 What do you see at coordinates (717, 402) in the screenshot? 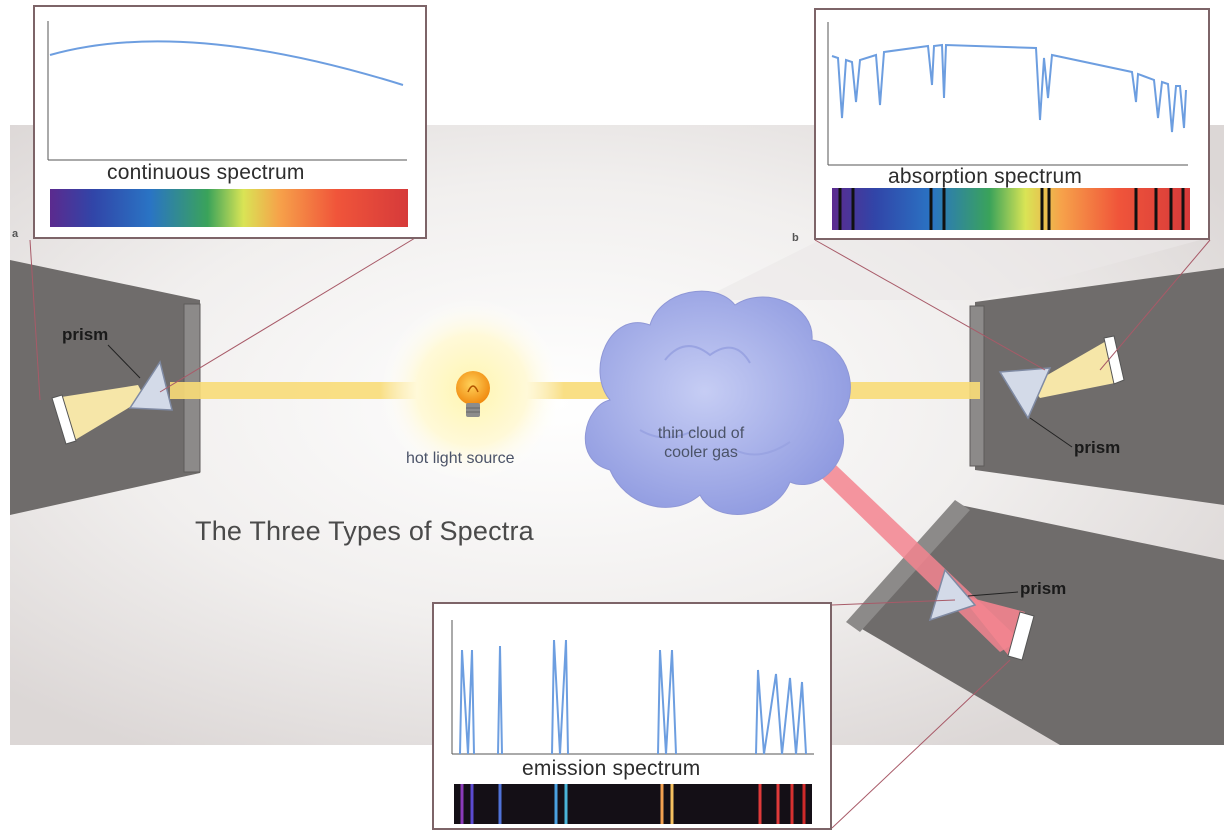
I see `gas-cloud-icon` at bounding box center [717, 402].